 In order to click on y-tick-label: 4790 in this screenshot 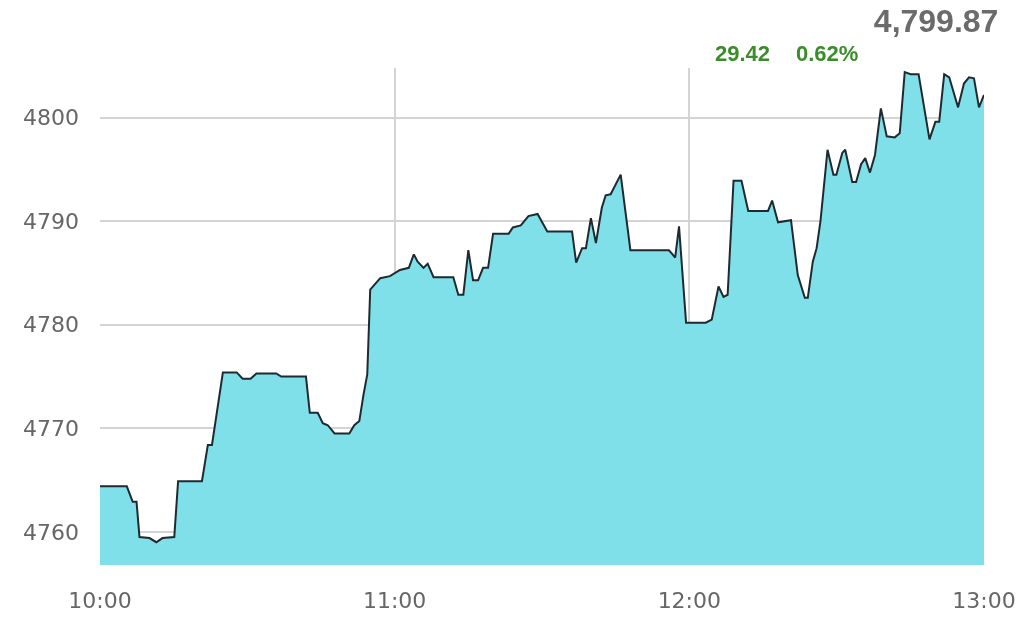, I will do `click(51, 221)`.